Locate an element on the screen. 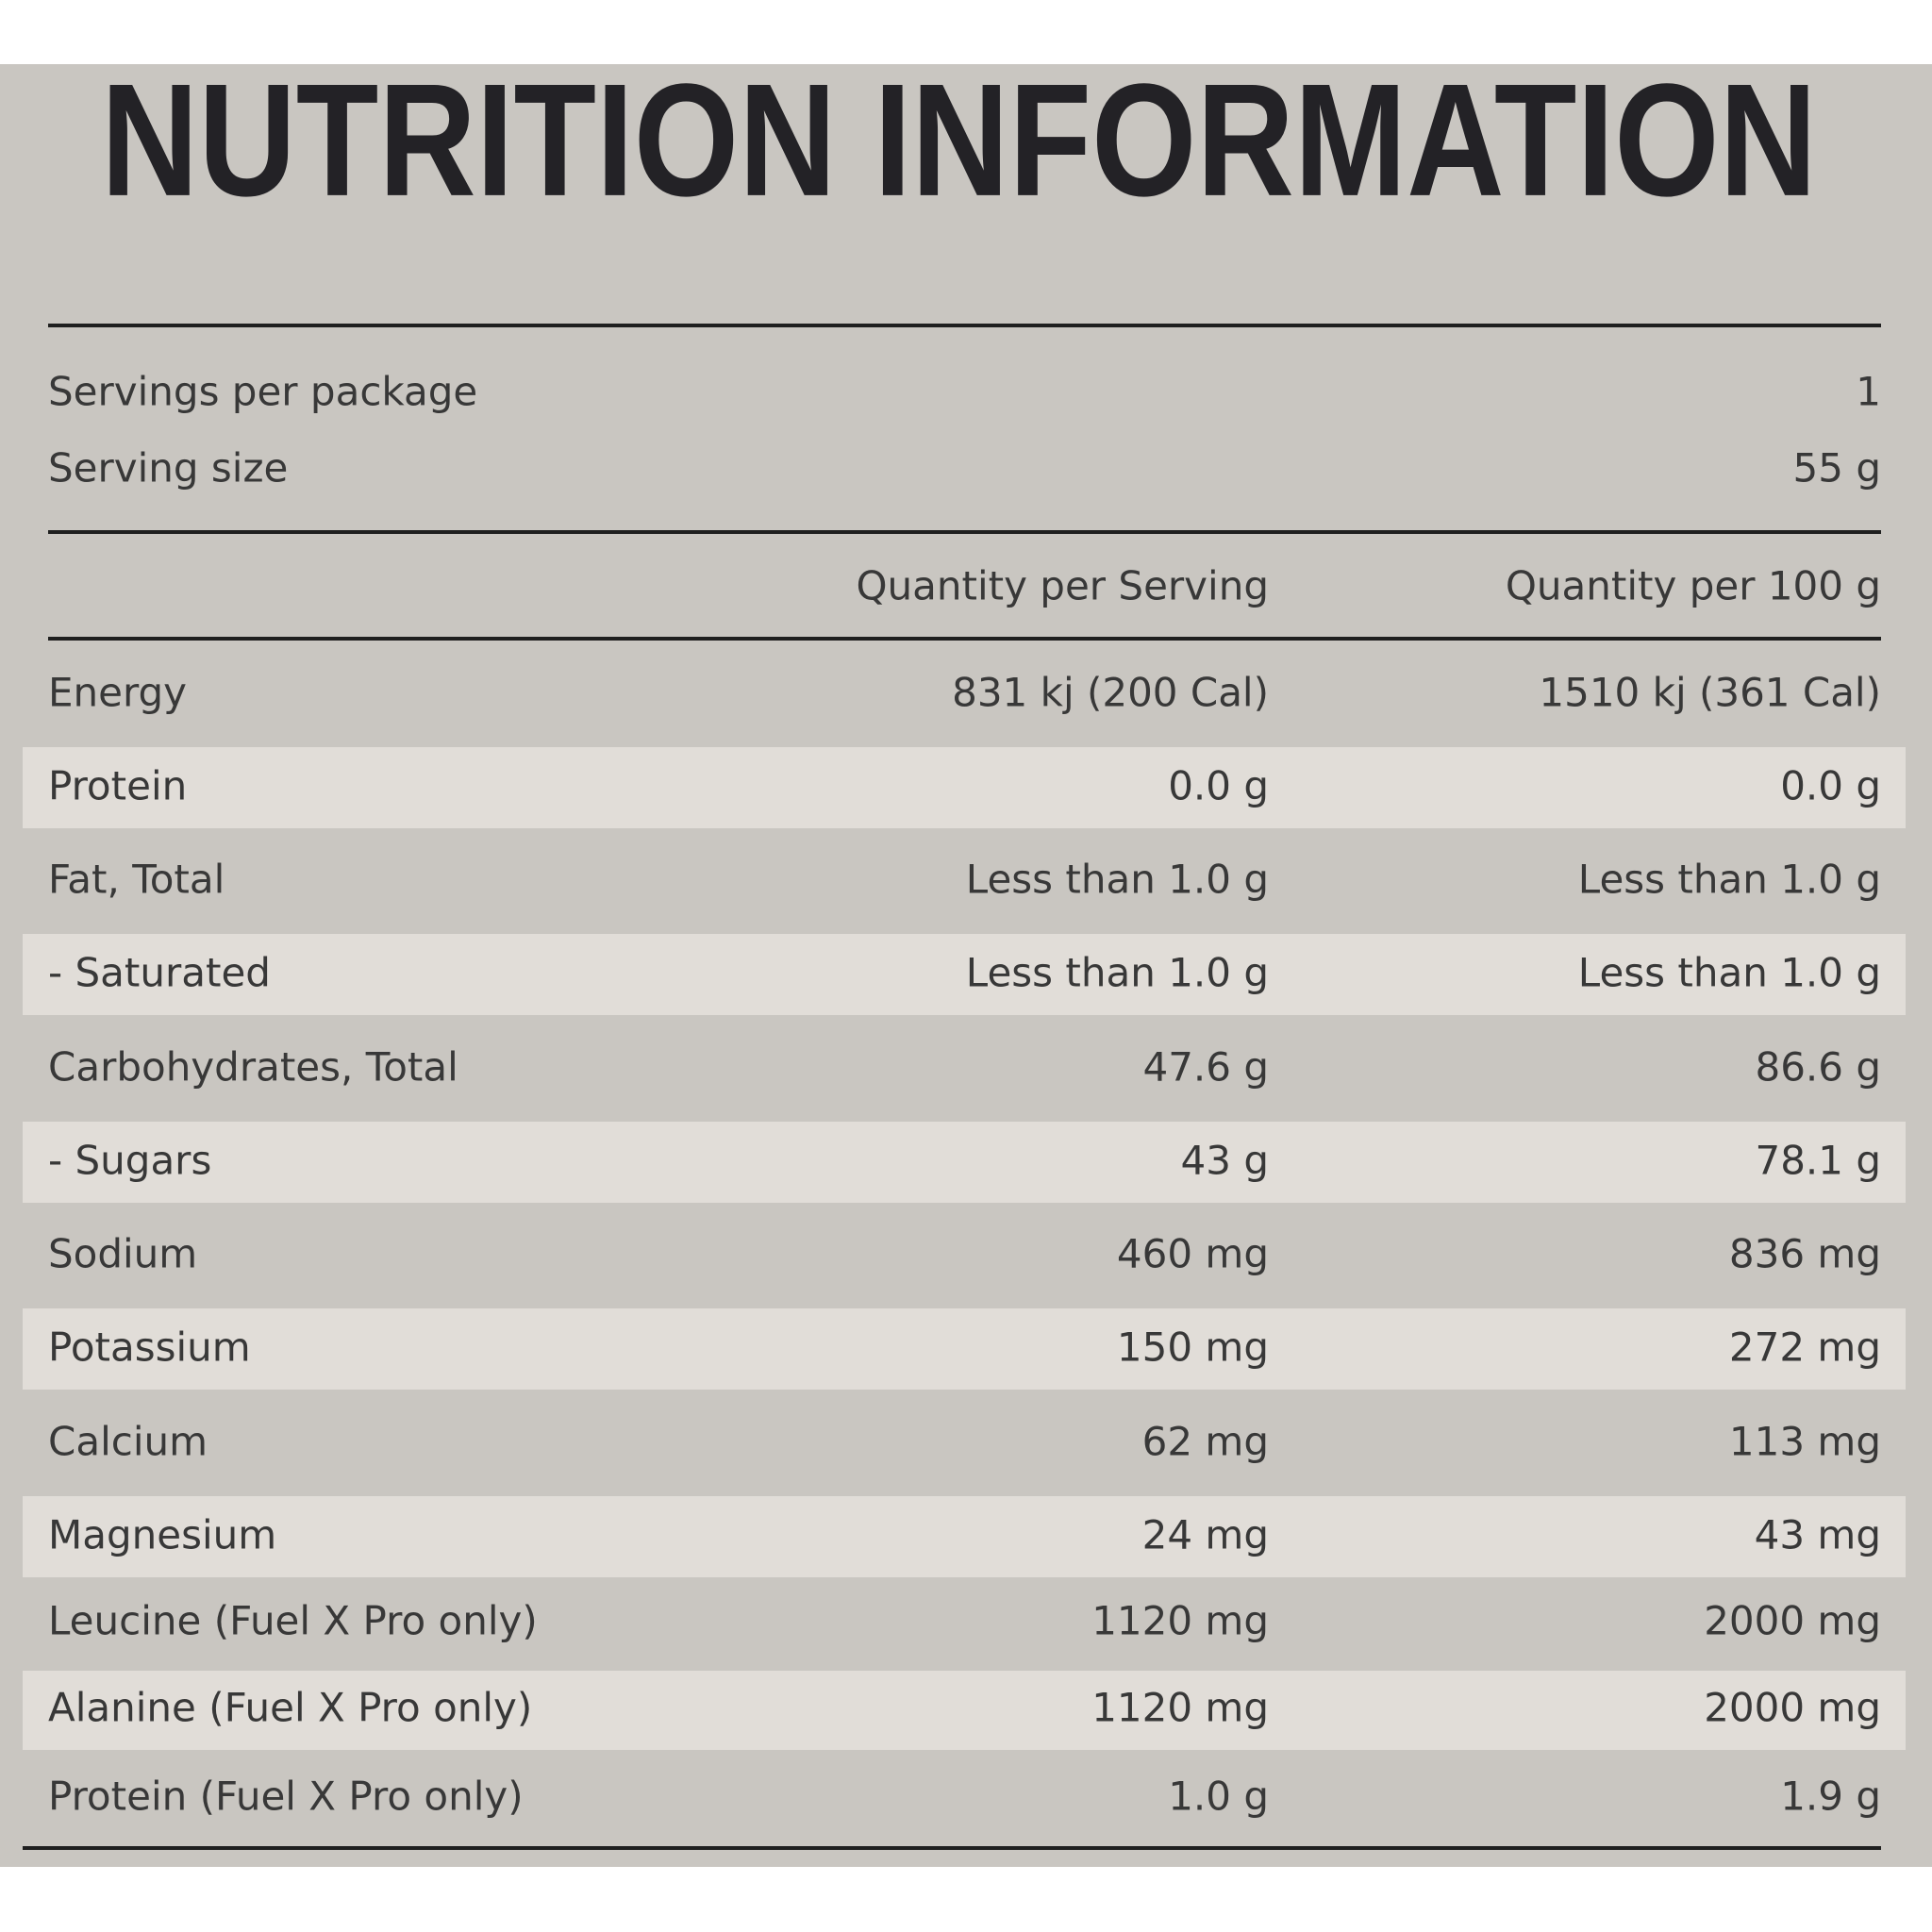 The height and width of the screenshot is (1932, 1932). per-serving: 0.0 g is located at coordinates (1218, 786).